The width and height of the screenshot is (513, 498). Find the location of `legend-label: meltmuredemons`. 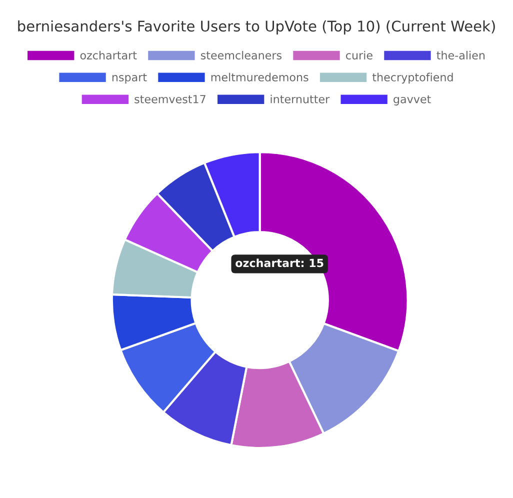

legend-label: meltmuredemons is located at coordinates (259, 77).